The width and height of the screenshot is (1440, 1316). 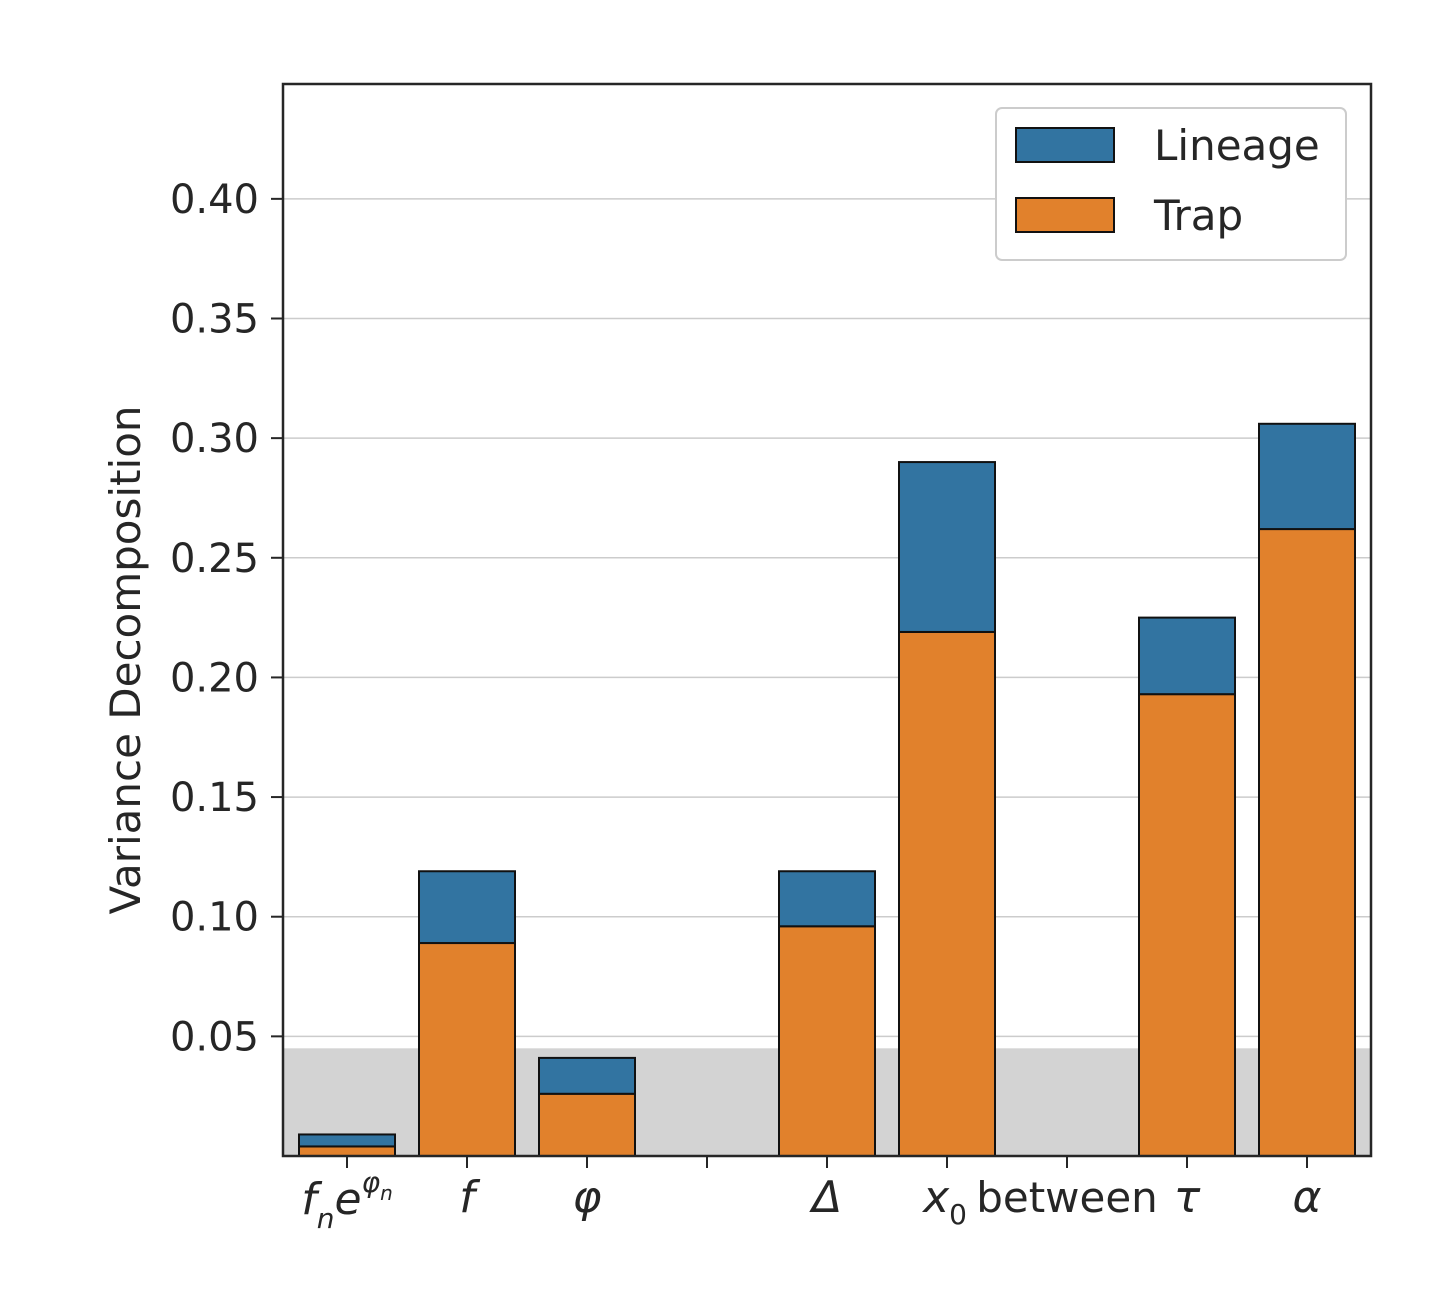 What do you see at coordinates (214, 798) in the screenshot?
I see `y-tick-label: 0.15` at bounding box center [214, 798].